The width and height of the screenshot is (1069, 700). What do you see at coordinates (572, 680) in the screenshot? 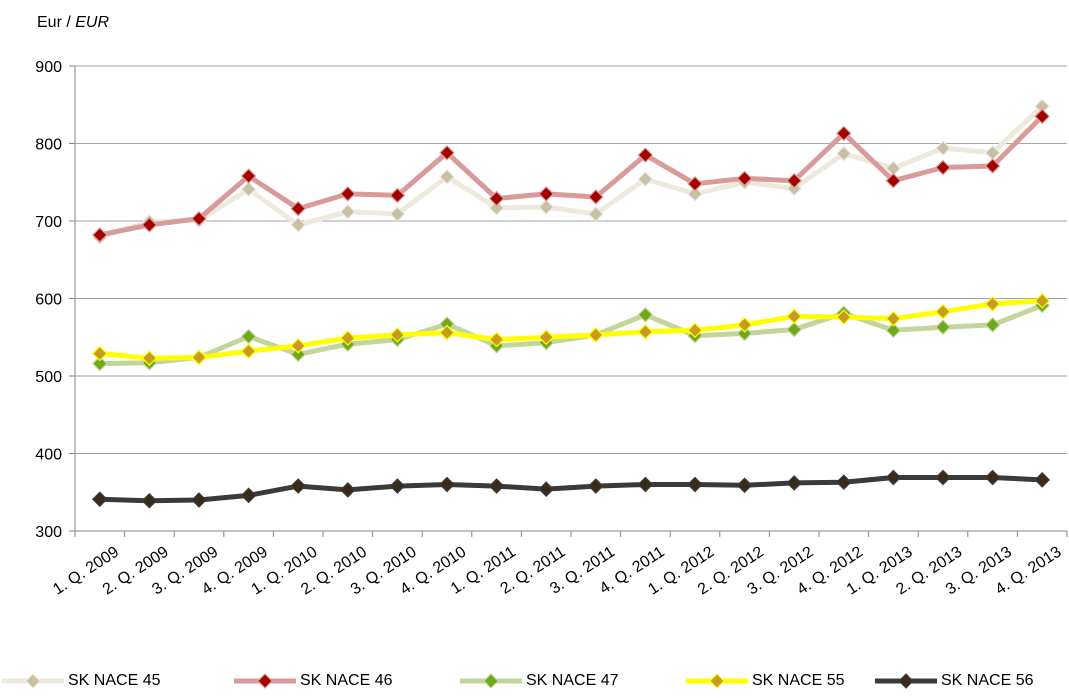
I see `legend-label: SK NACE 47` at bounding box center [572, 680].